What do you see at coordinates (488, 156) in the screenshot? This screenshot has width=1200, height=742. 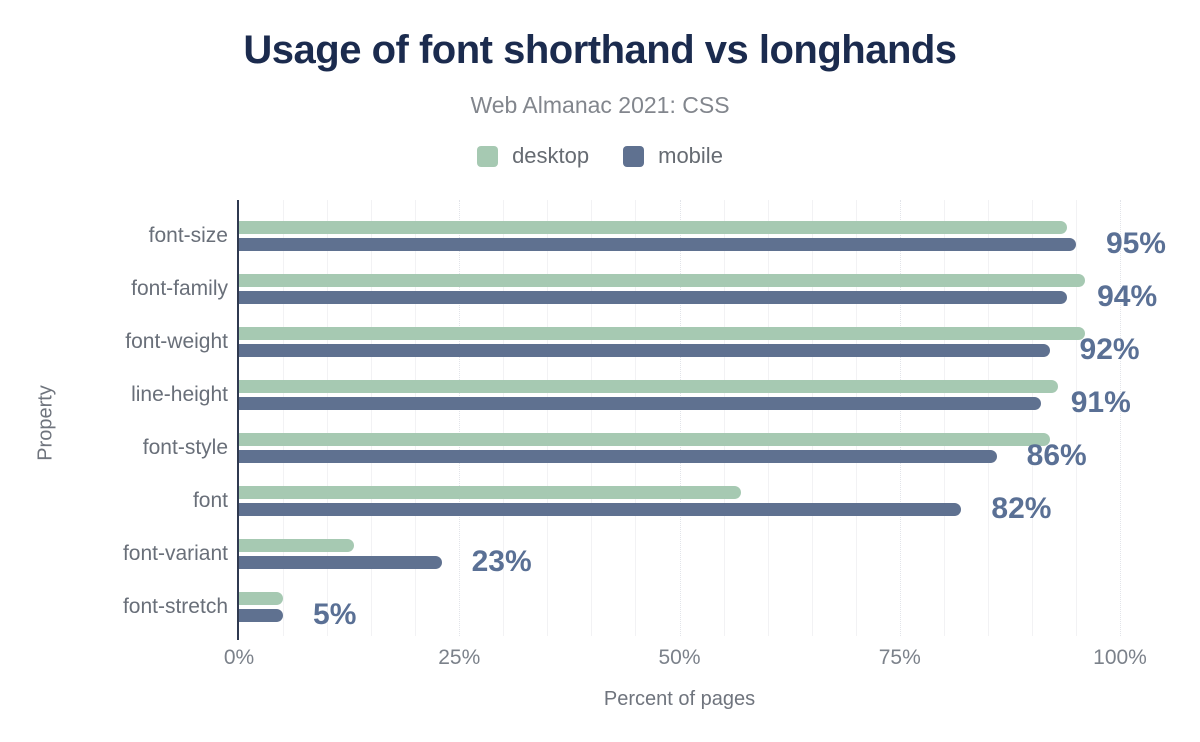 I see `desktop-swatch` at bounding box center [488, 156].